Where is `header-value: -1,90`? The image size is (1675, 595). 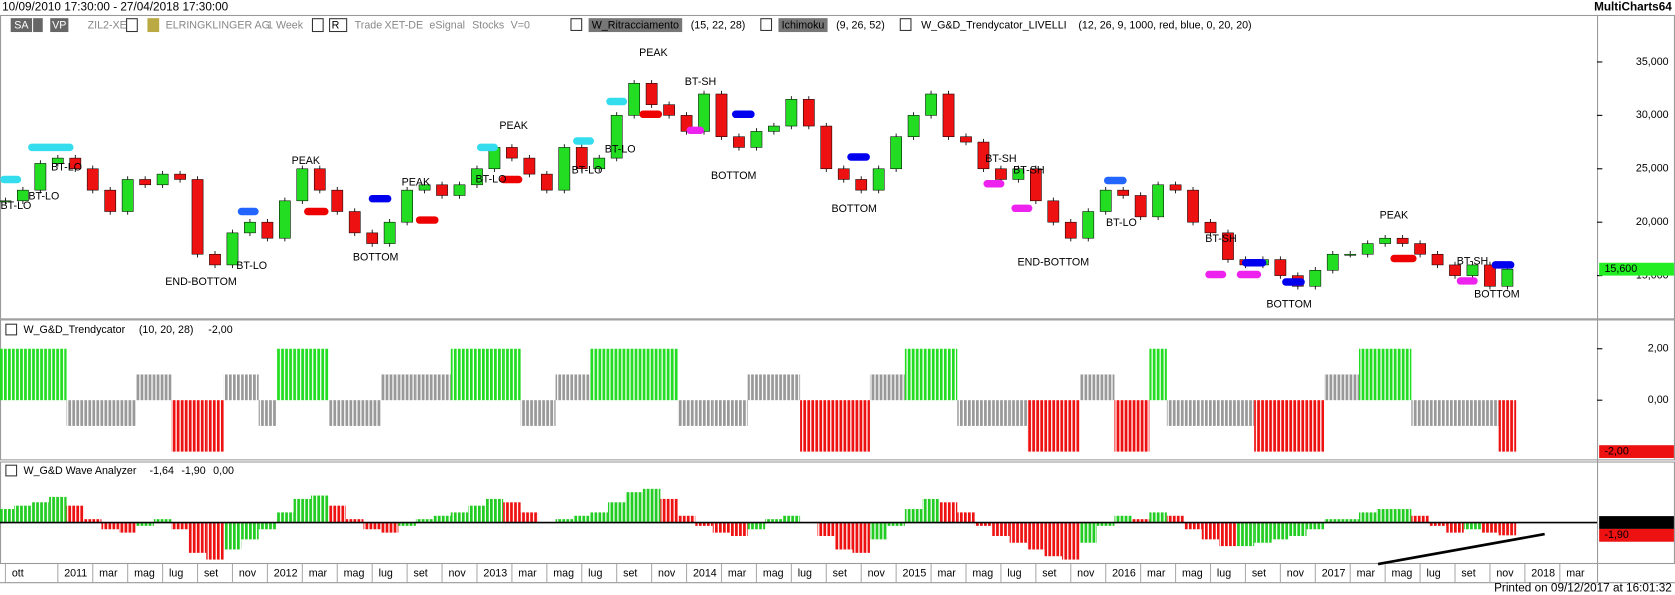
header-value: -1,90 is located at coordinates (193, 471).